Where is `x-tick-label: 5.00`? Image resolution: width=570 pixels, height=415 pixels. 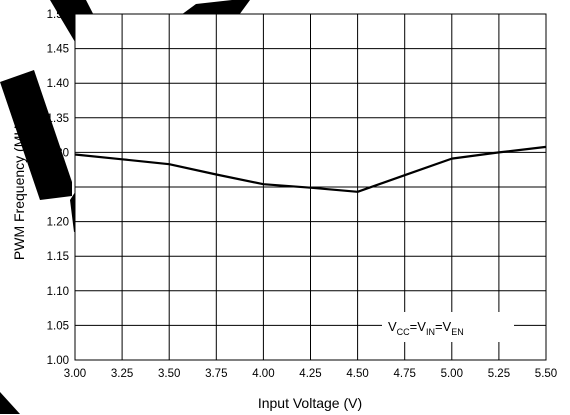
x-tick-label: 5.00 is located at coordinates (452, 374).